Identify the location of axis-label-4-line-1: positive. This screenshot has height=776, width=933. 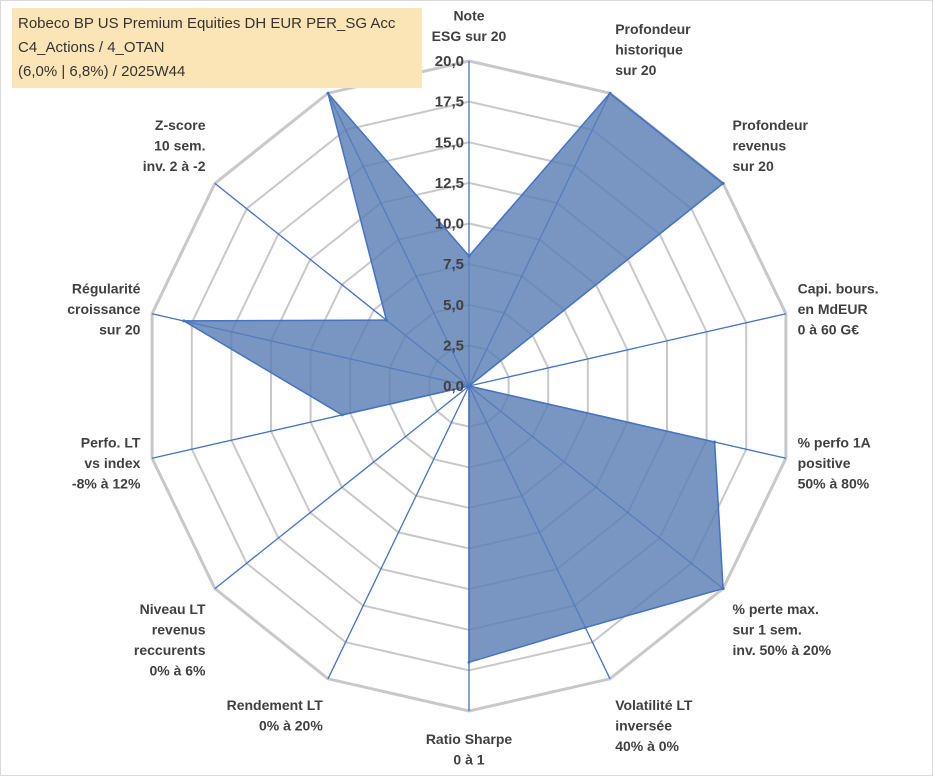
(824, 463).